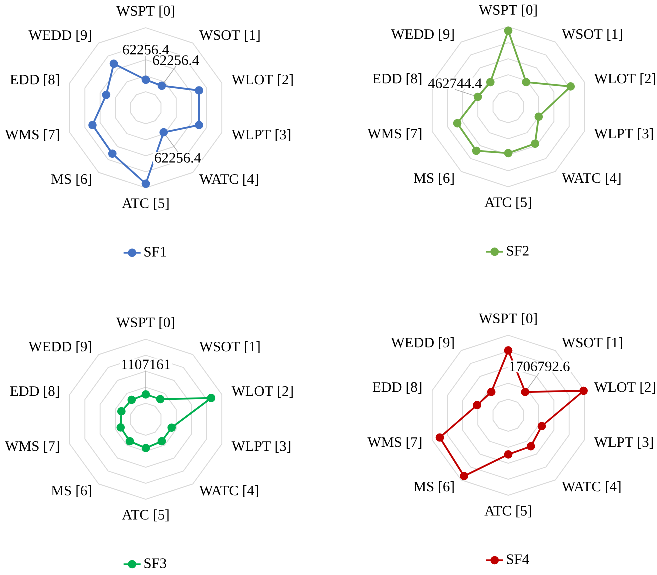  Describe the element at coordinates (540, 367) in the screenshot. I see `text: 1706792.6` at that location.